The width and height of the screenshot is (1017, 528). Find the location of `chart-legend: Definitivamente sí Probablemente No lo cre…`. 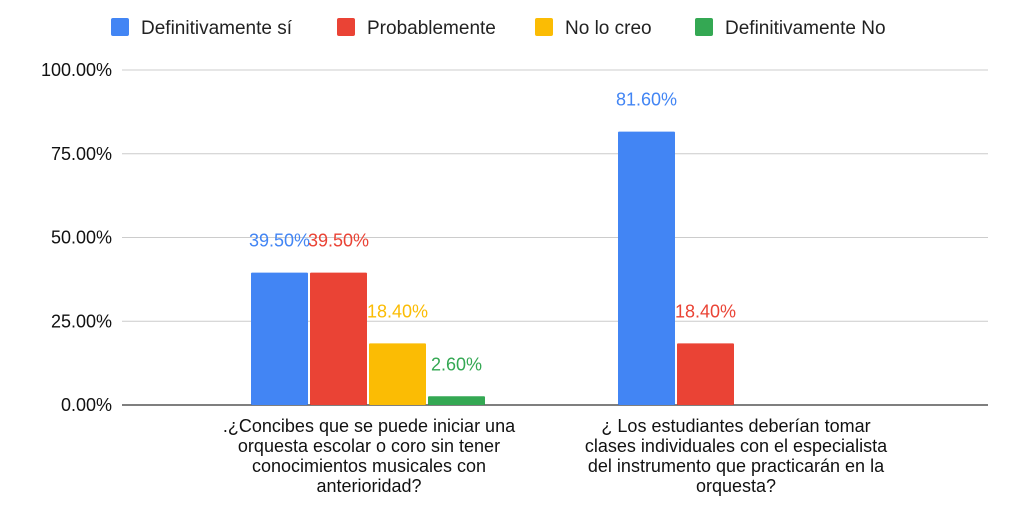

chart-legend: Definitivamente sí Probablemente No lo cre… is located at coordinates (498, 28).